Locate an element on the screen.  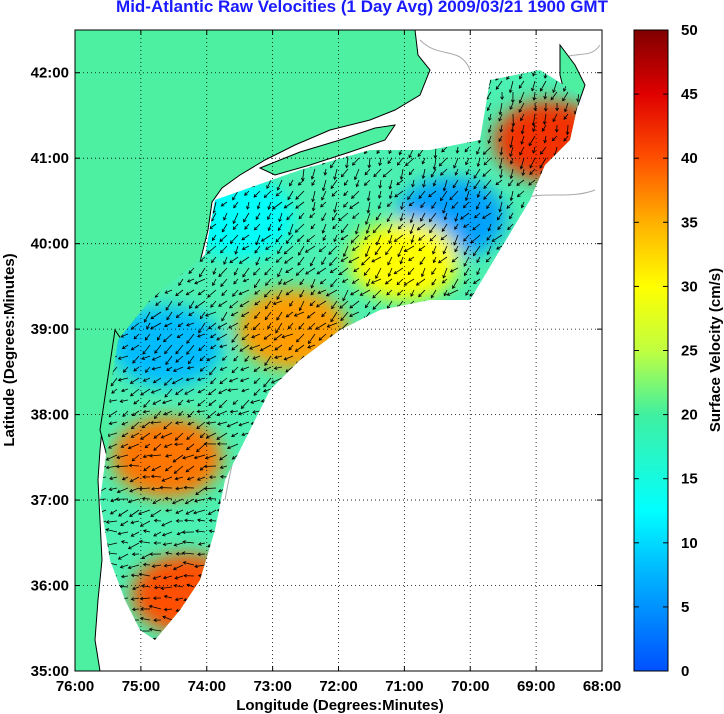
y-tick-label: 38:00 is located at coordinates (50, 415).